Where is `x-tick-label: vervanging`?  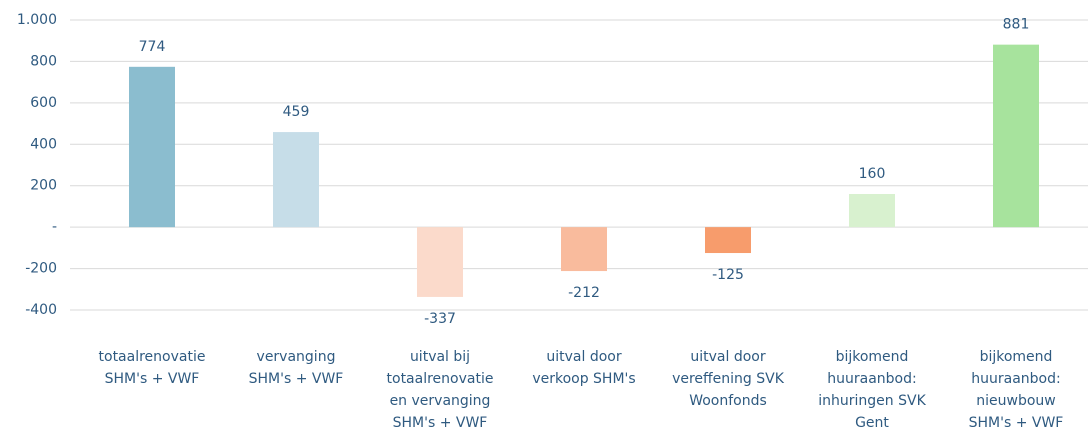 x-tick-label: vervanging is located at coordinates (296, 357).